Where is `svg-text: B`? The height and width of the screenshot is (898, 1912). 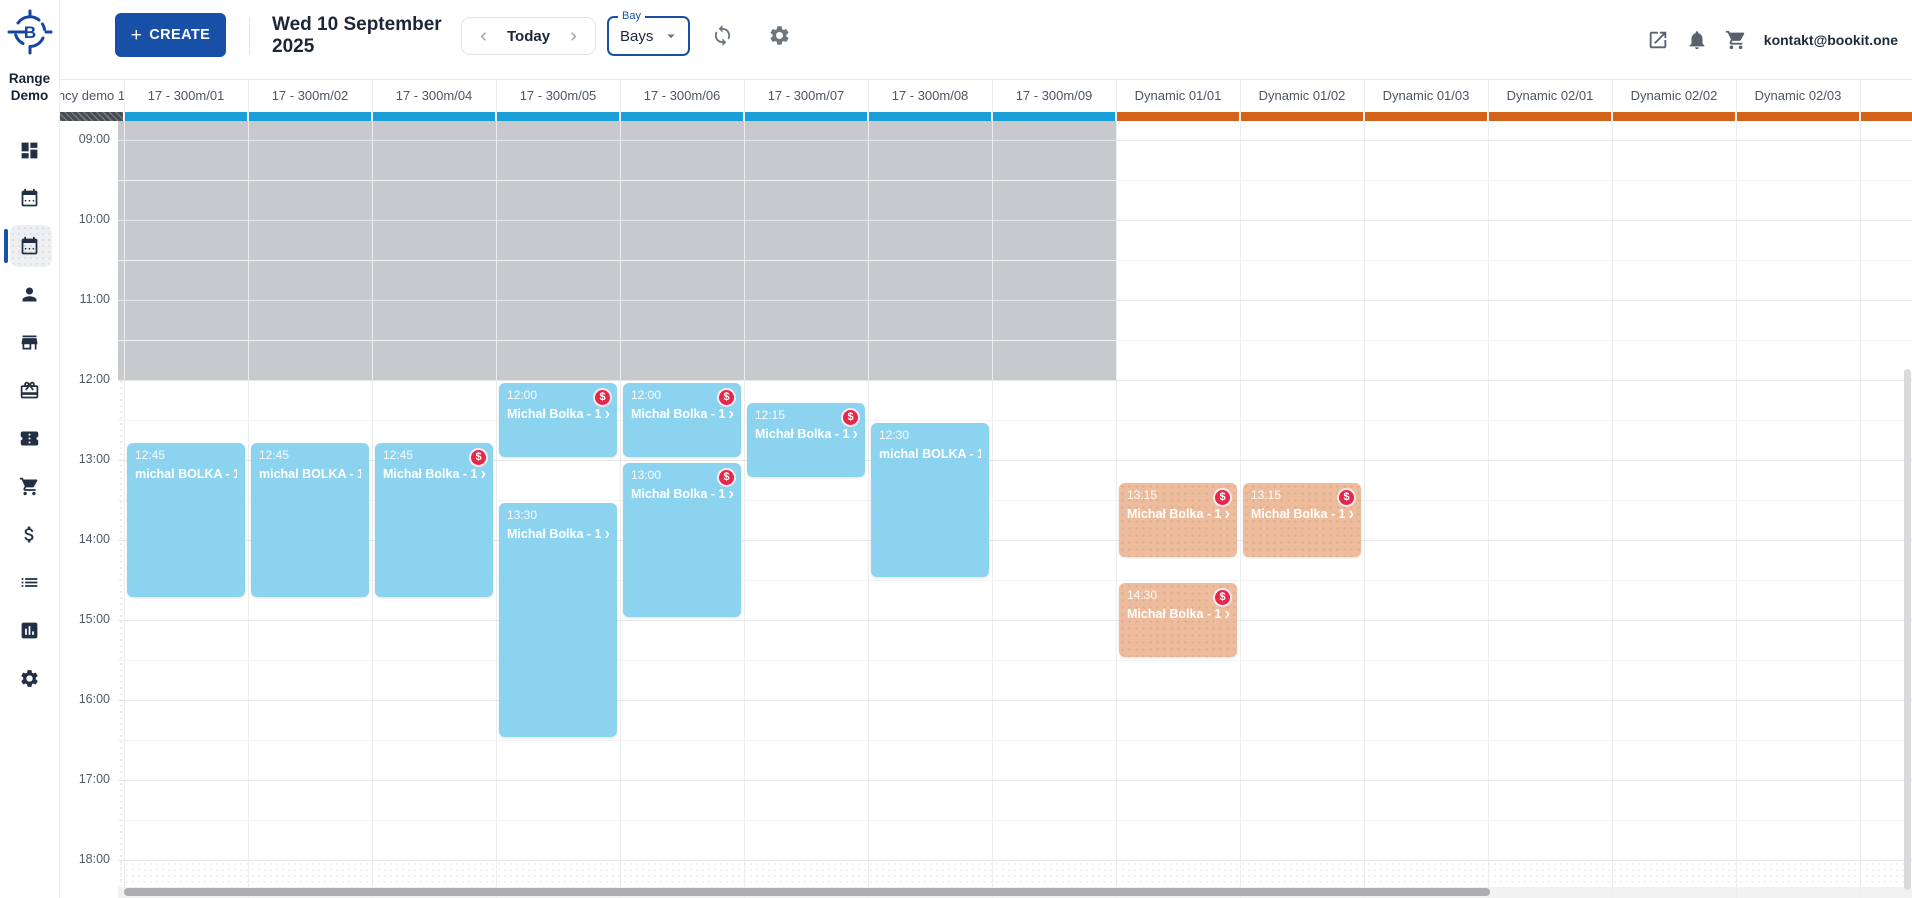
svg-text: B is located at coordinates (30, 32).